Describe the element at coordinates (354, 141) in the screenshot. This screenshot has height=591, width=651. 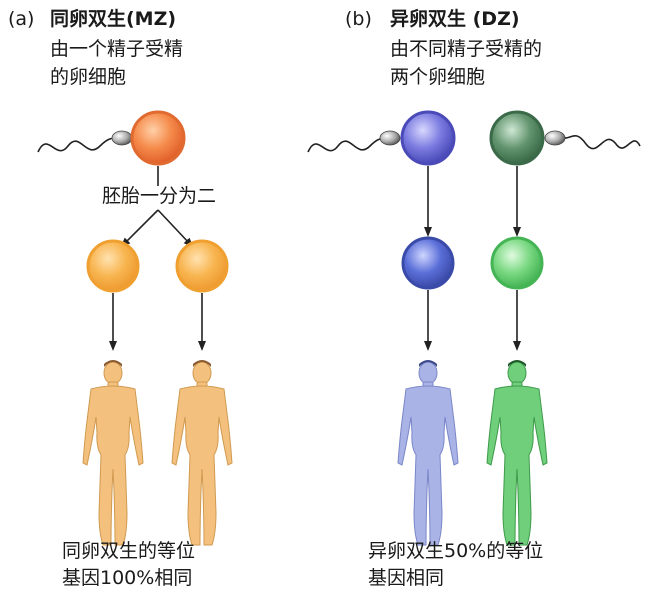
I see `panel-b-sperm-left` at that location.